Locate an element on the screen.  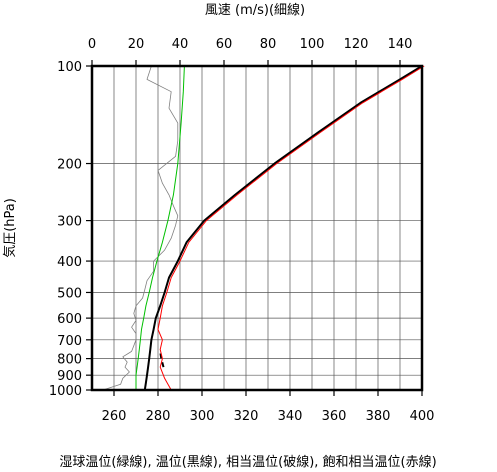
y-tick-label: 900 is located at coordinates (69, 376).